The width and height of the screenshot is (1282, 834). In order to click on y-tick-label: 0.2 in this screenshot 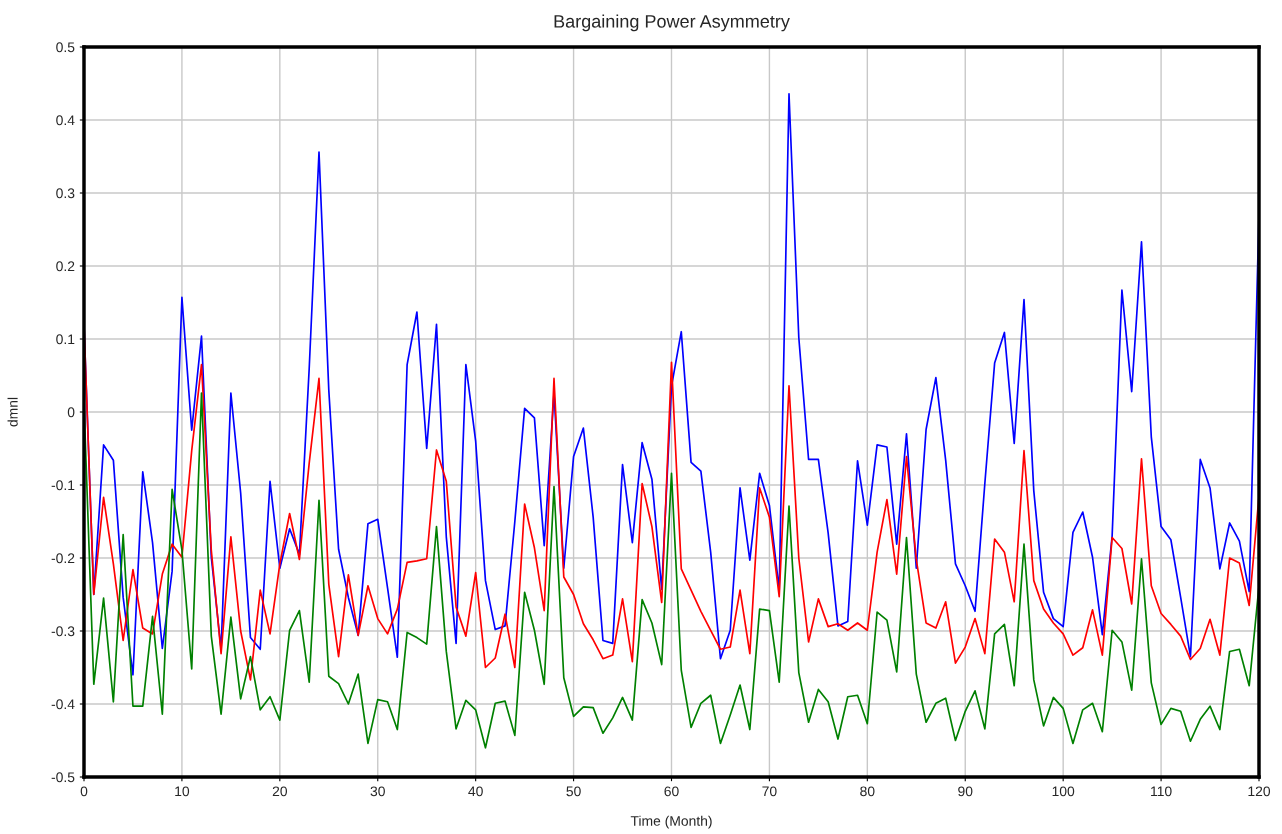, I will do `click(65, 266)`.